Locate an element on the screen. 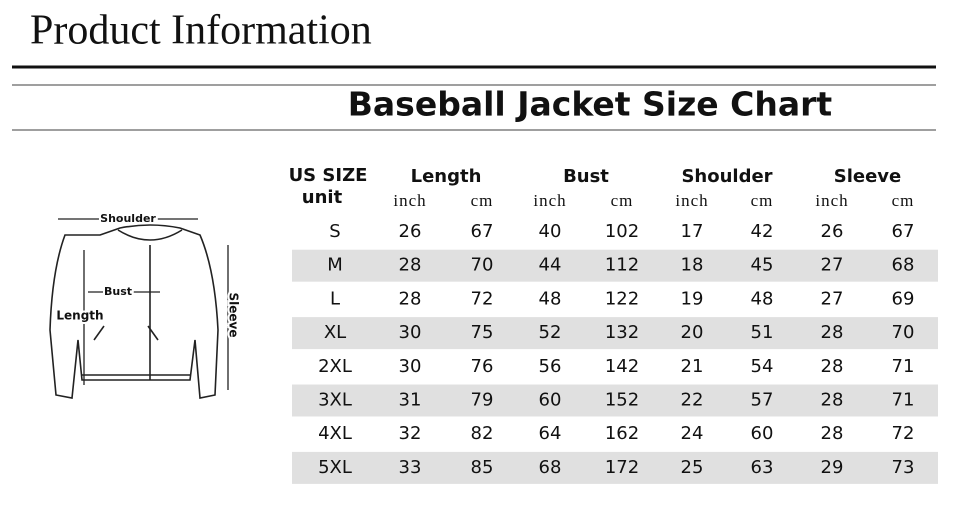  value-cell: 31 is located at coordinates (410, 400).